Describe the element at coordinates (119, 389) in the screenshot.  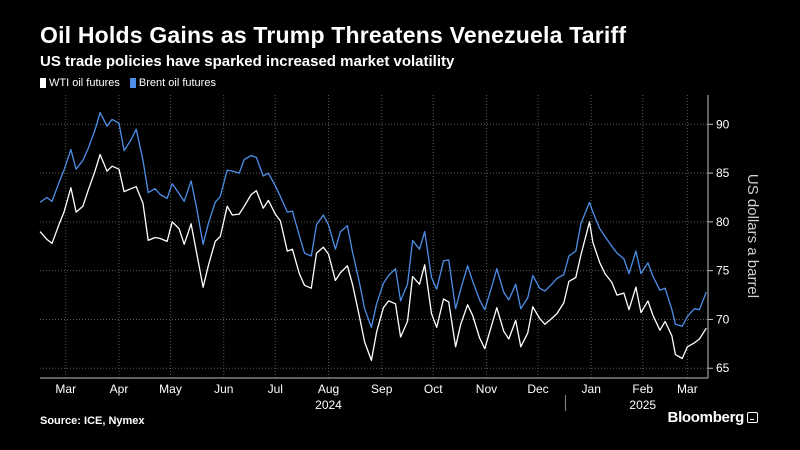
I see `x-tick-label: Apr` at that location.